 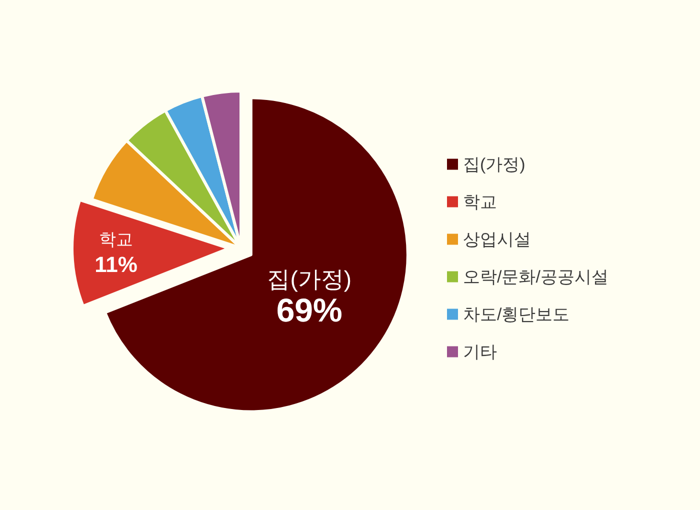 I want to click on data-label: 69%, so click(x=309, y=309).